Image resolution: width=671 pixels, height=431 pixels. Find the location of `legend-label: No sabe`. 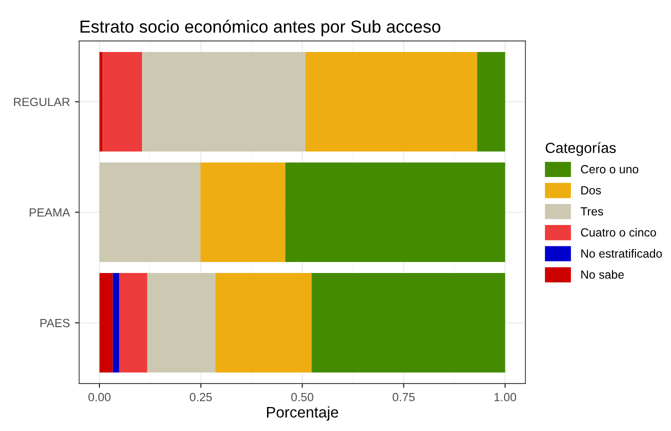

legend-label: No sabe is located at coordinates (602, 274).